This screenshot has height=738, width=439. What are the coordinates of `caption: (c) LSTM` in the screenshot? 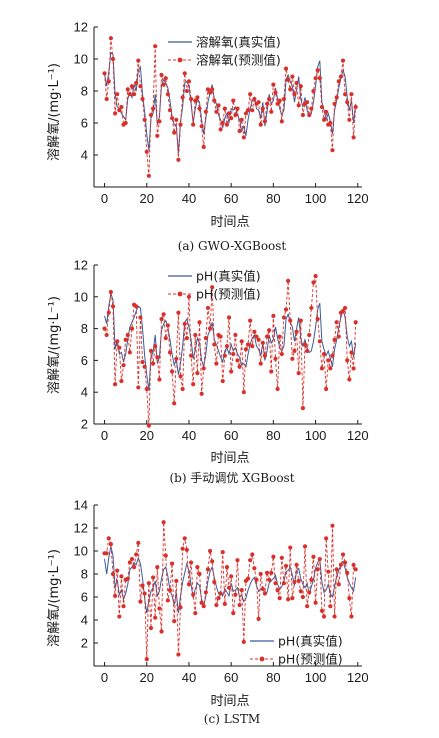 It's located at (232, 719).